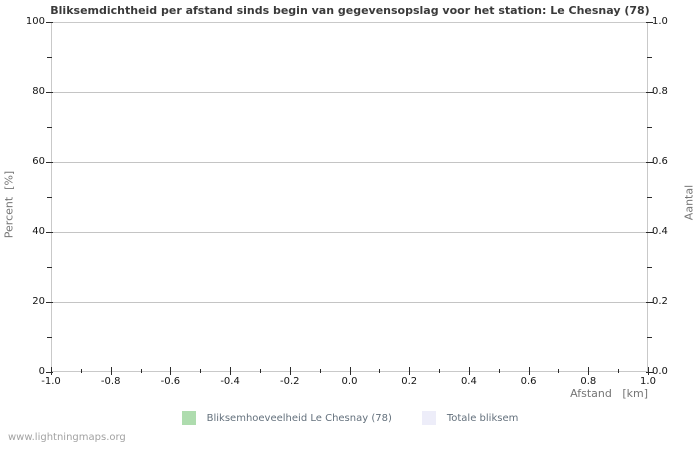 This screenshot has width=700, height=450. What do you see at coordinates (660, 91) in the screenshot?
I see `y-tick-label-right: 0.8` at bounding box center [660, 91].